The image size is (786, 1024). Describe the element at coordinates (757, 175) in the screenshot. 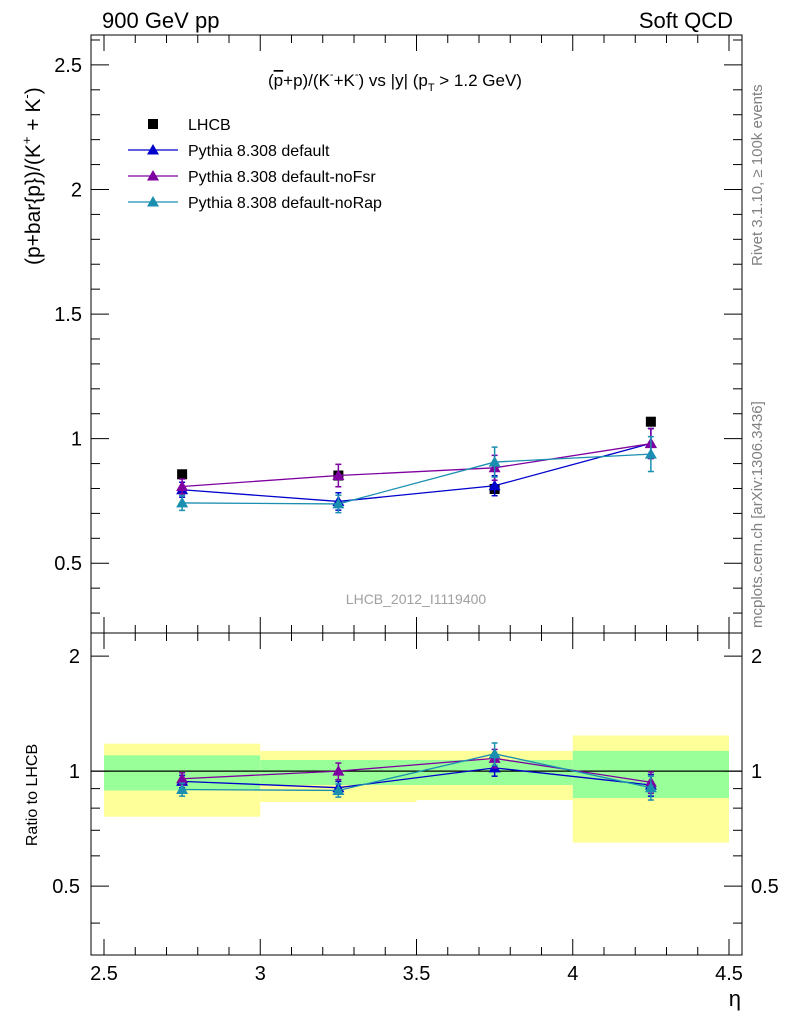

I see `side-text-rivet: Rivet 3.1.10, ≥ 100k events` at that location.